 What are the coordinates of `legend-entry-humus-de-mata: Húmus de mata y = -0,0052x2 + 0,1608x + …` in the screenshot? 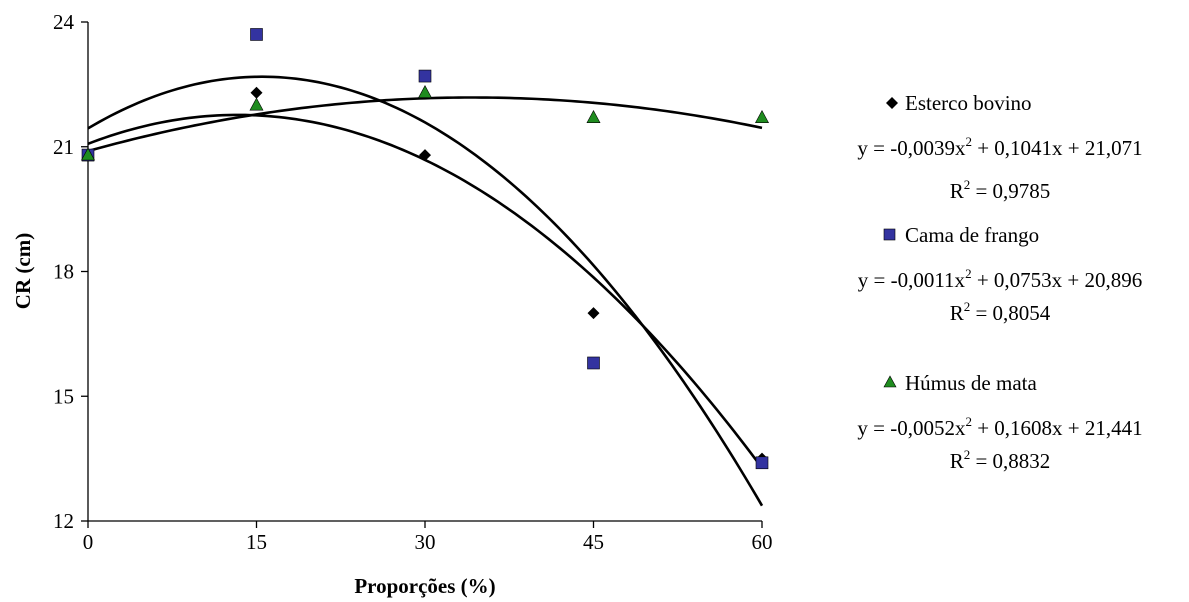 It's located at (999, 422).